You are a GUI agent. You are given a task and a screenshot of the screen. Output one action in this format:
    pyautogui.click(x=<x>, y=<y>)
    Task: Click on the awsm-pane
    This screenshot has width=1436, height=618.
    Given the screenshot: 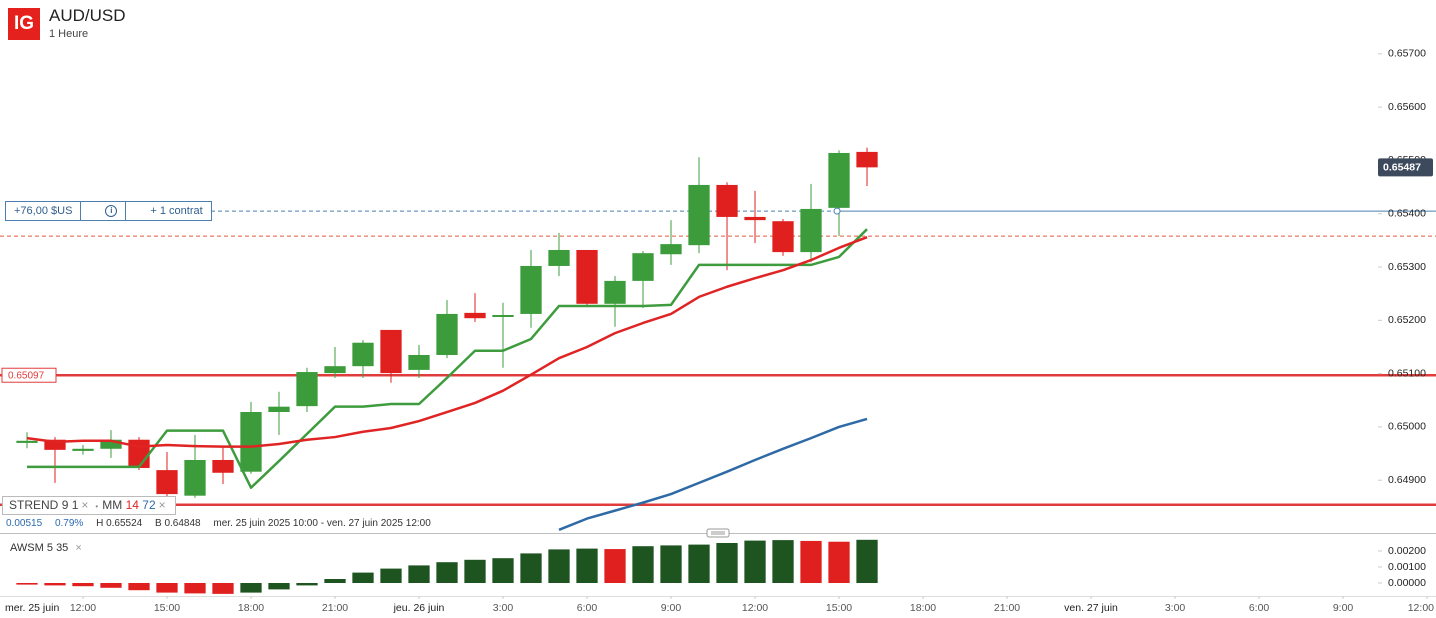 What is the action you would take?
    pyautogui.click(x=447, y=566)
    